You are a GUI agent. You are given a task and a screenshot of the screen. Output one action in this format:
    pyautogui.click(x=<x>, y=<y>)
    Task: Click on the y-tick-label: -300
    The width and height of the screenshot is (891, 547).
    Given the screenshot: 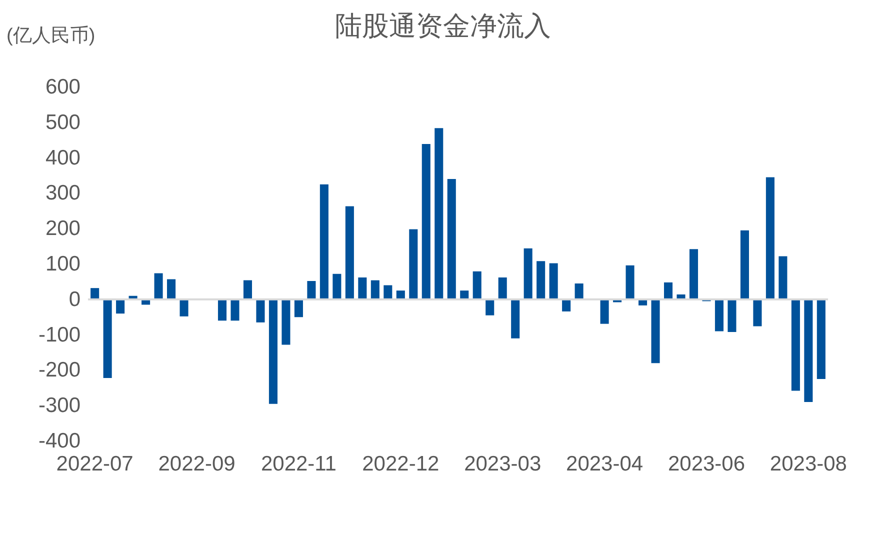 What is the action you would take?
    pyautogui.click(x=59, y=406)
    